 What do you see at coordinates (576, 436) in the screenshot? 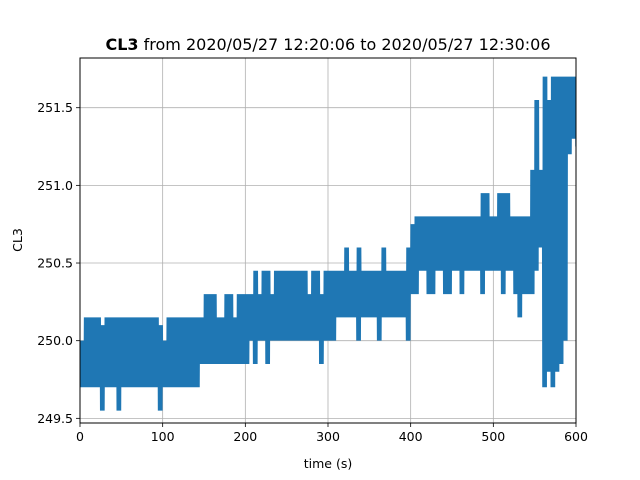
I see `x-tick-label: 600` at bounding box center [576, 436].